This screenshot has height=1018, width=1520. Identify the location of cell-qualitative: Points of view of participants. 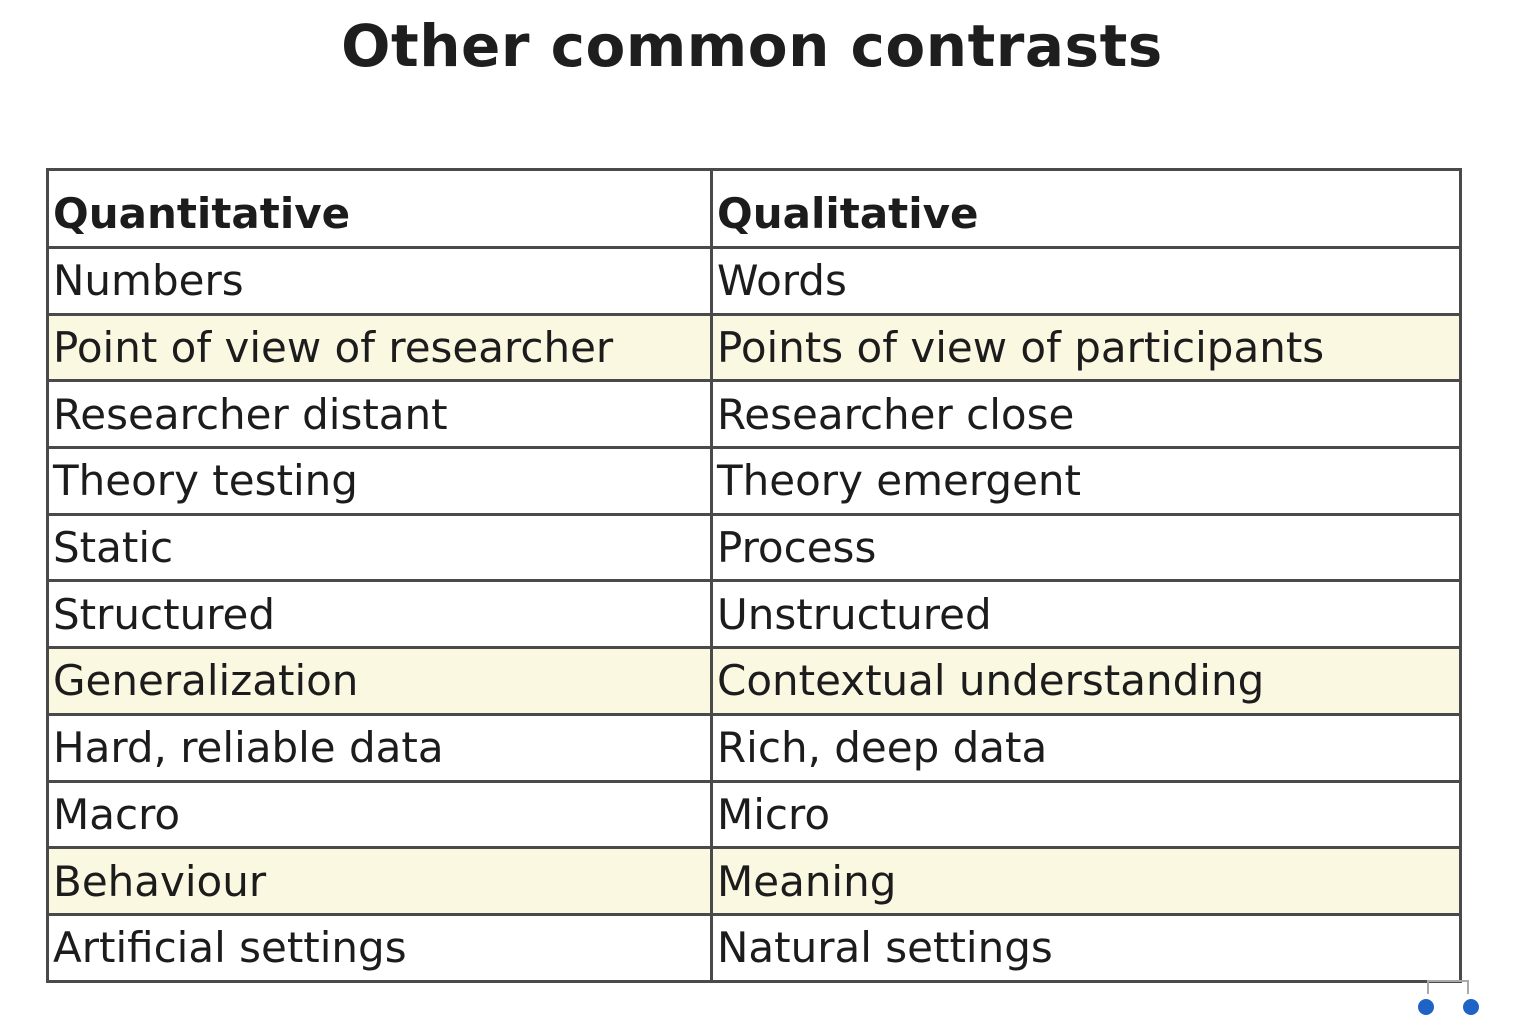
(1086, 347).